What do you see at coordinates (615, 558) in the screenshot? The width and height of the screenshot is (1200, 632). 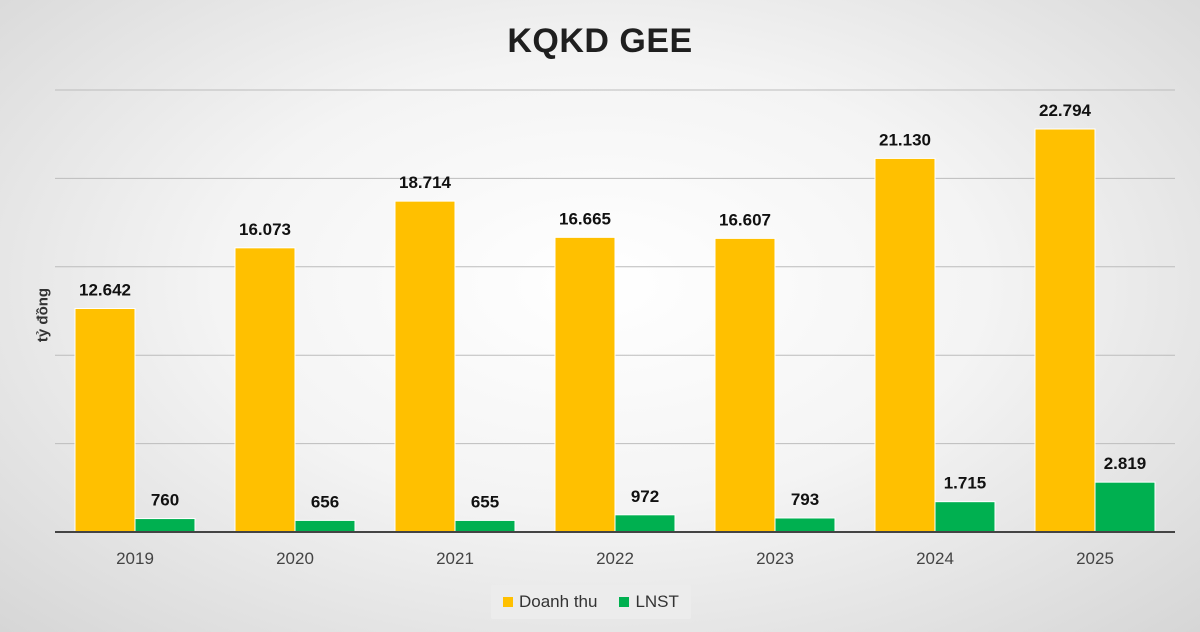 I see `x-tick-label-2022: 2022` at bounding box center [615, 558].